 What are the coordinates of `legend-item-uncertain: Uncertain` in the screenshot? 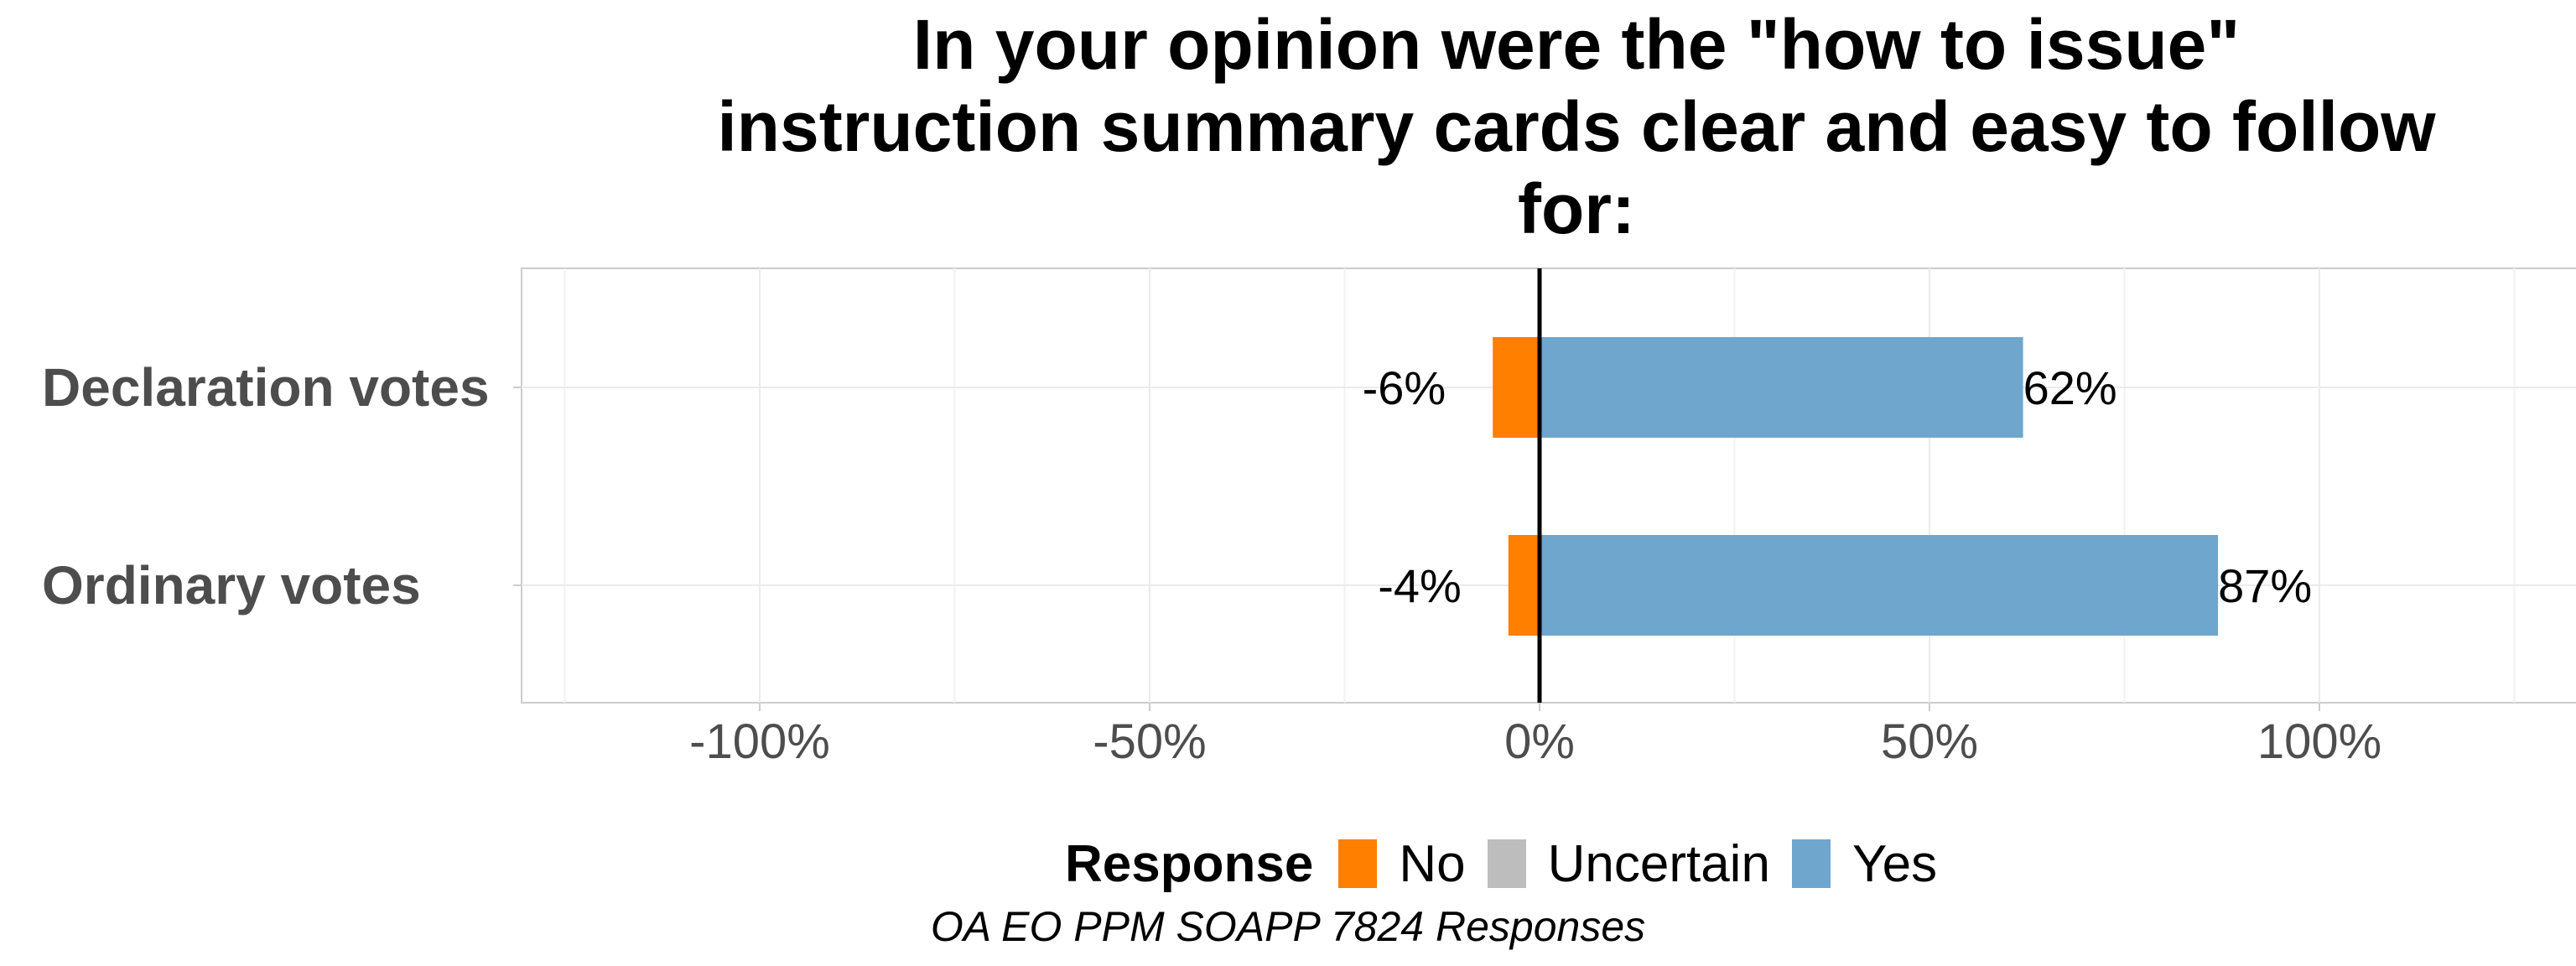 It's located at (1628, 864).